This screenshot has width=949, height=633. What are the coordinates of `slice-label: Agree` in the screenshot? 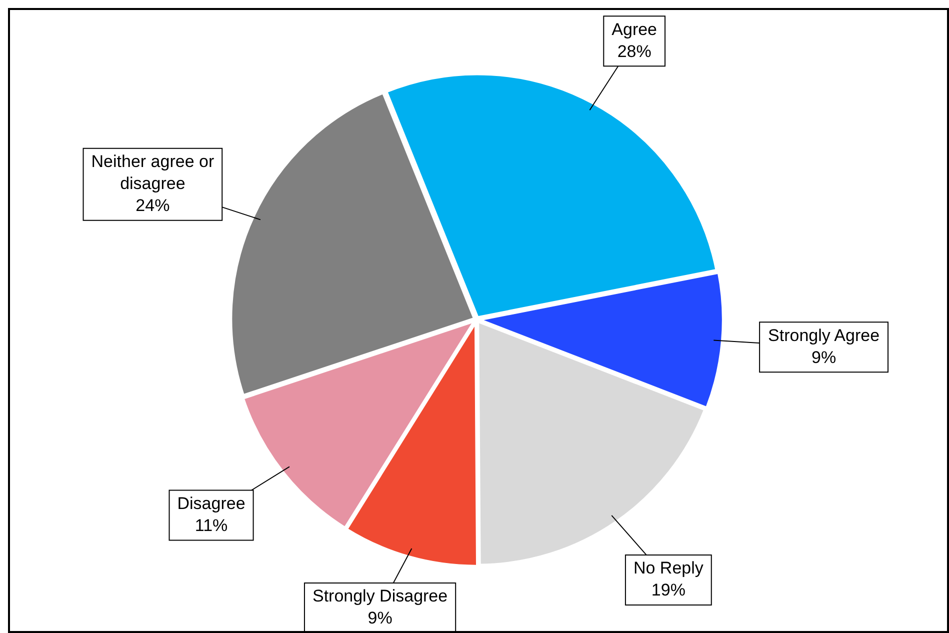 It's located at (635, 29).